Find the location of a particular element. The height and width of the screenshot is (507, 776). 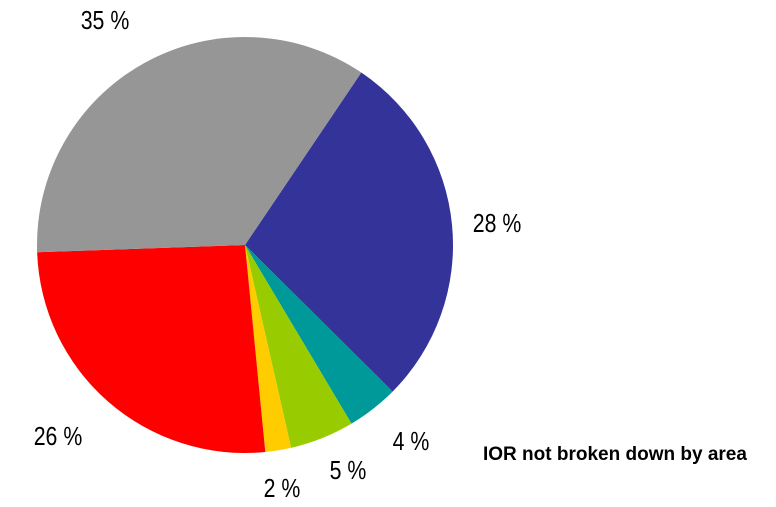

annotation: IOR not broken down by area is located at coordinates (615, 454).